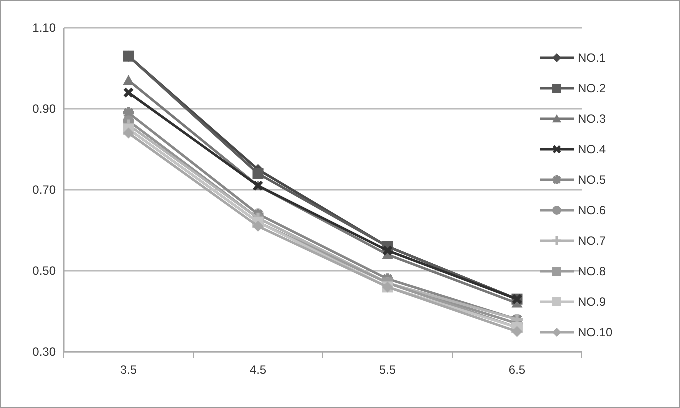  What do you see at coordinates (44, 271) in the screenshot?
I see `y-tick-label: 0.50` at bounding box center [44, 271].